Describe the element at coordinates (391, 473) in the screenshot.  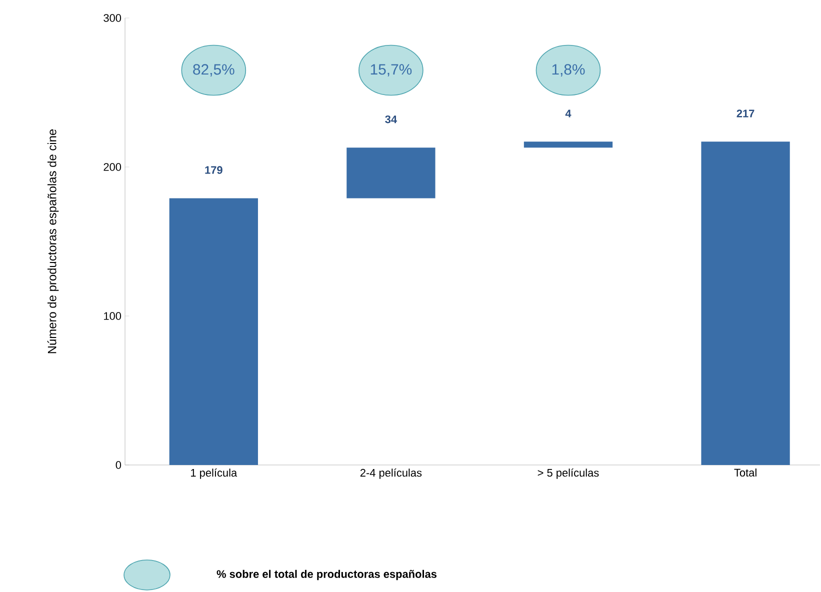
I see `x-tick-label: 2-4 películas` at that location.